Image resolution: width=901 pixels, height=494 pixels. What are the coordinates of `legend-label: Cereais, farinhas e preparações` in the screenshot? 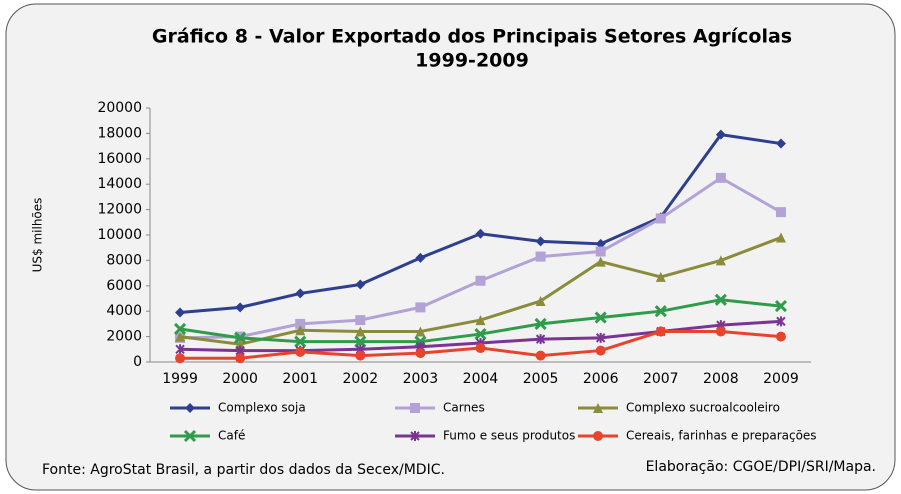 It's located at (721, 436).